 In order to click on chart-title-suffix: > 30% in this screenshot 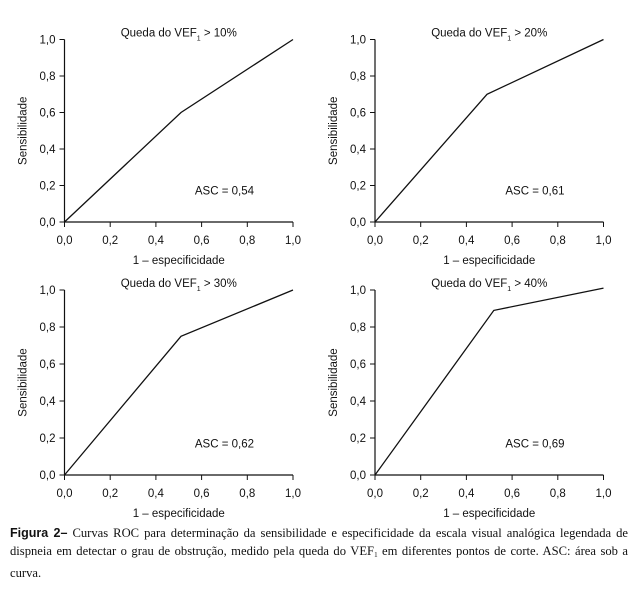, I will do `click(219, 284)`.